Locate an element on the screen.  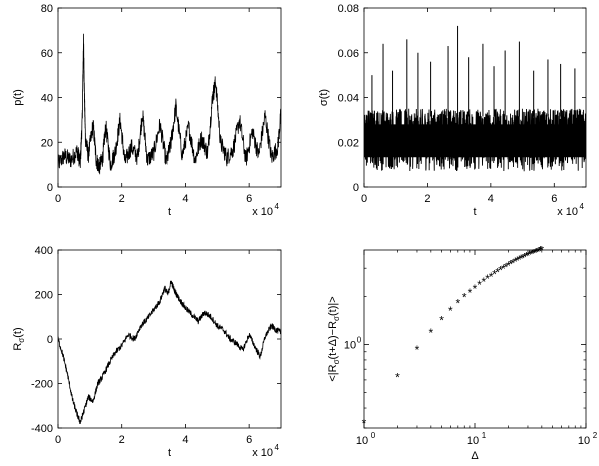
y-tick-label: -200 is located at coordinates (42, 385).